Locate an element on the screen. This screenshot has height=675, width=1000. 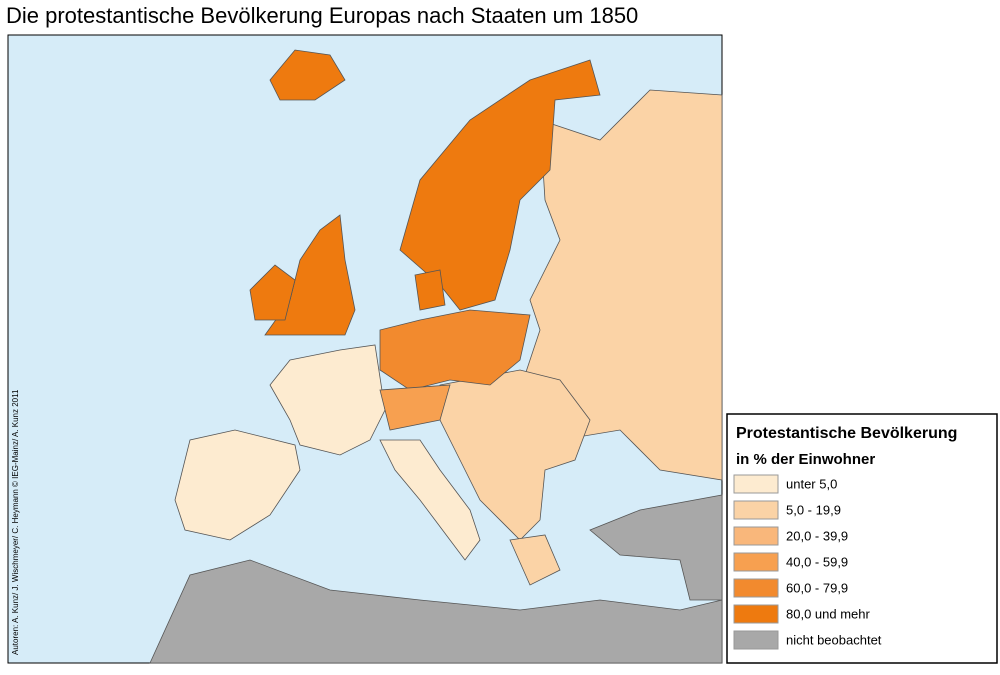
legend-title: Protestantische Bevölkerung is located at coordinates (846, 433).